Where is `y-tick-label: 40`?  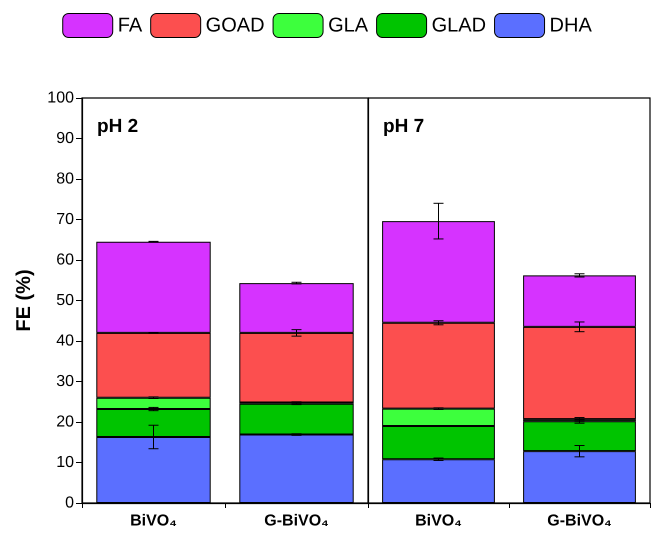 y-tick-label: 40 is located at coordinates (65, 341).